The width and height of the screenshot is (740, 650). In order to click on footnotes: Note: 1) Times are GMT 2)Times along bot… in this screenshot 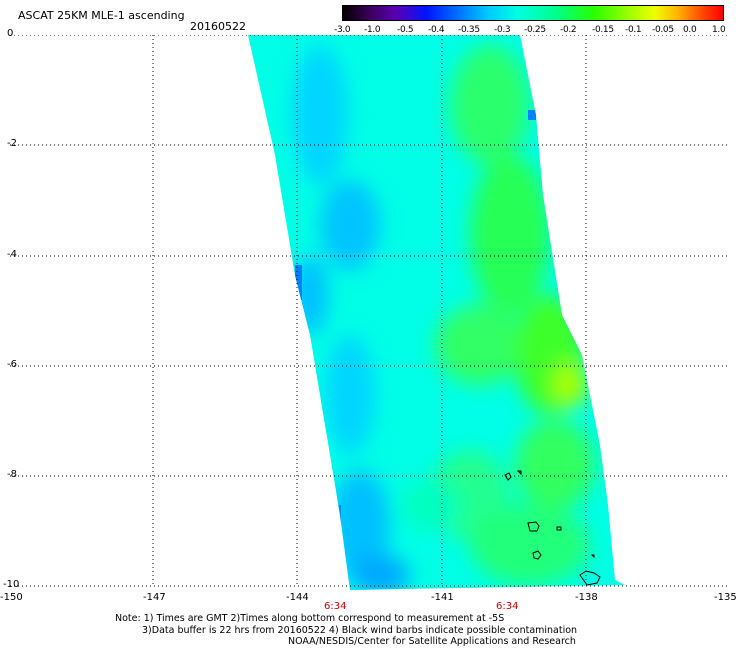, I will do `click(346, 630)`.